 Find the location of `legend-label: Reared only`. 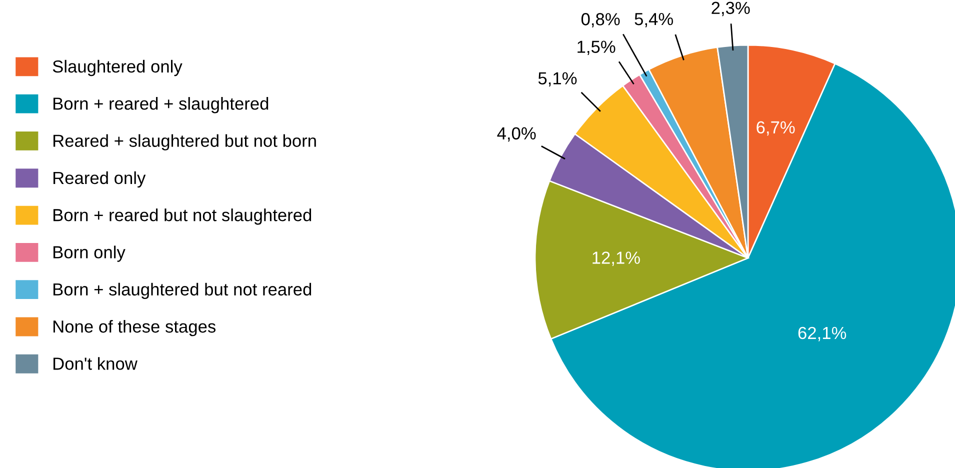

legend-label: Reared only is located at coordinates (100, 179).